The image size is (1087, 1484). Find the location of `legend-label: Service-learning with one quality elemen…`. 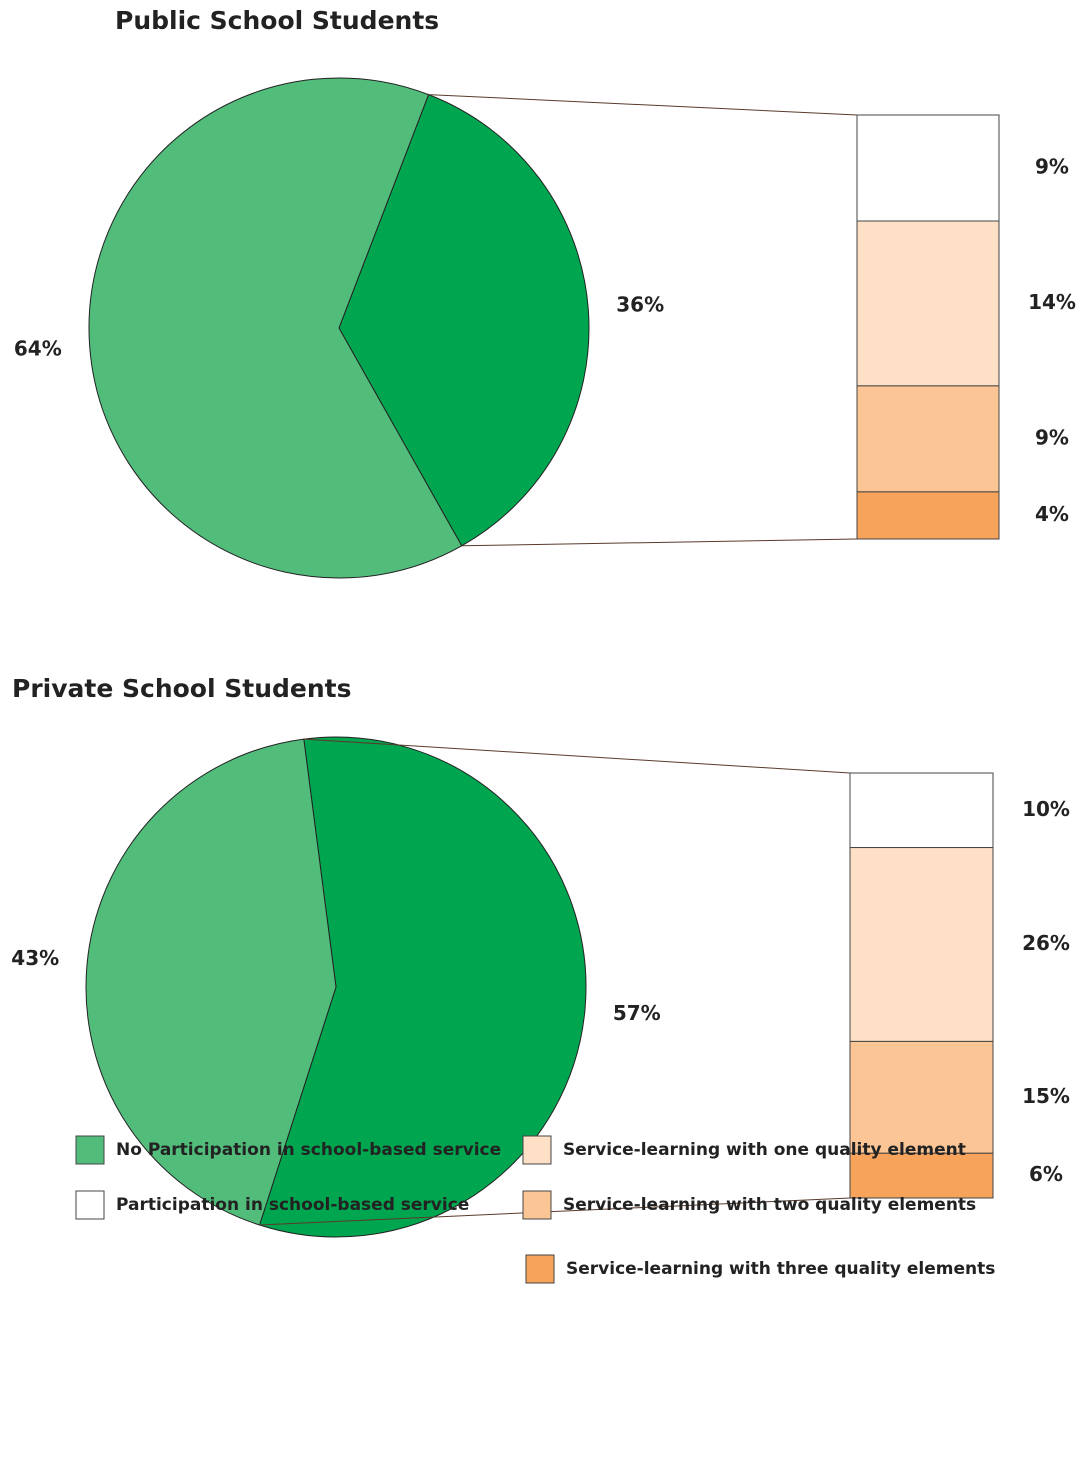

legend-label: Service-learning with one quality elemen… is located at coordinates (764, 1150).